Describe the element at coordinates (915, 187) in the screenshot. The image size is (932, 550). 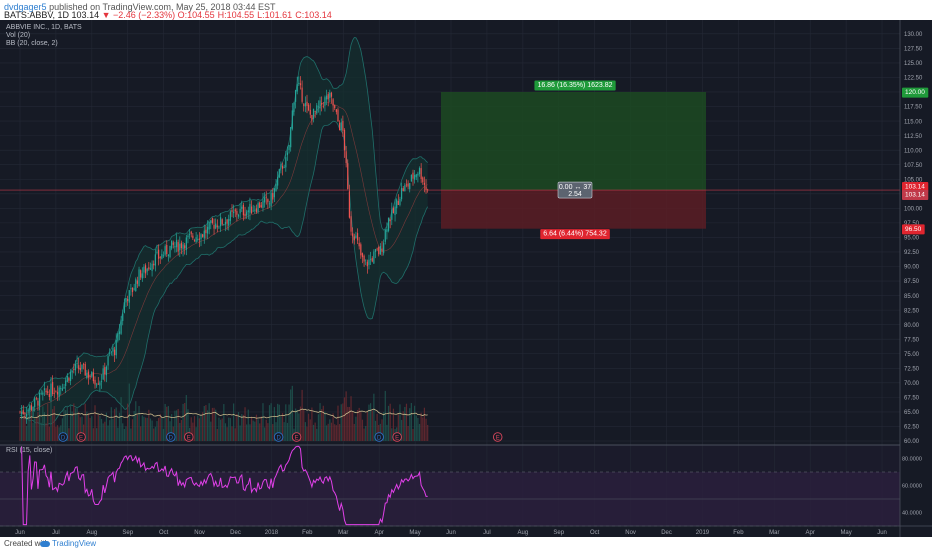
I see `last-price-label: 103.14` at that location.